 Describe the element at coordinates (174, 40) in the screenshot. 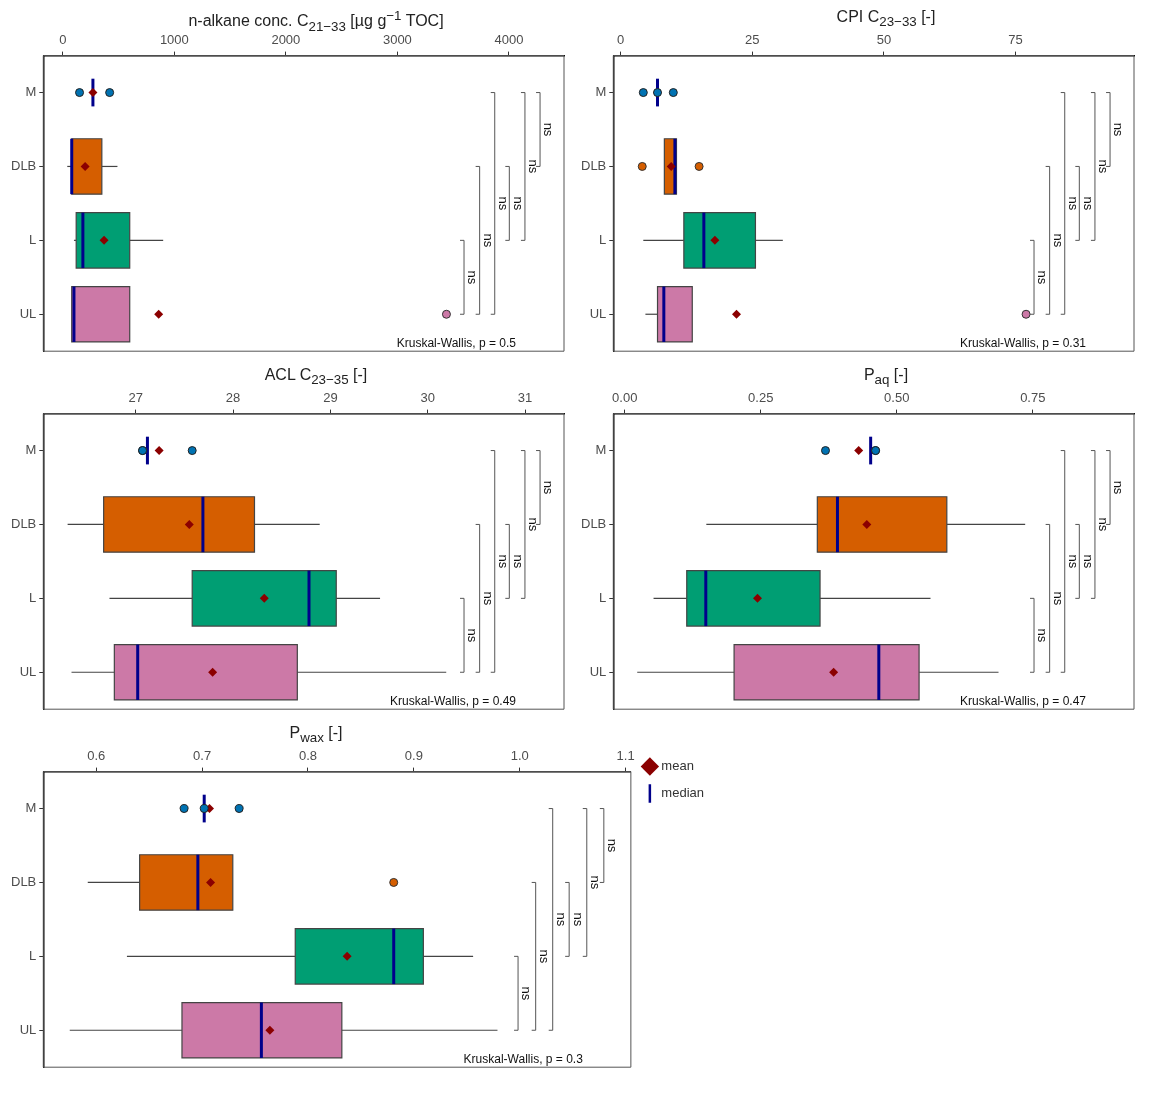

I see `x-tick-label: 1000` at that location.